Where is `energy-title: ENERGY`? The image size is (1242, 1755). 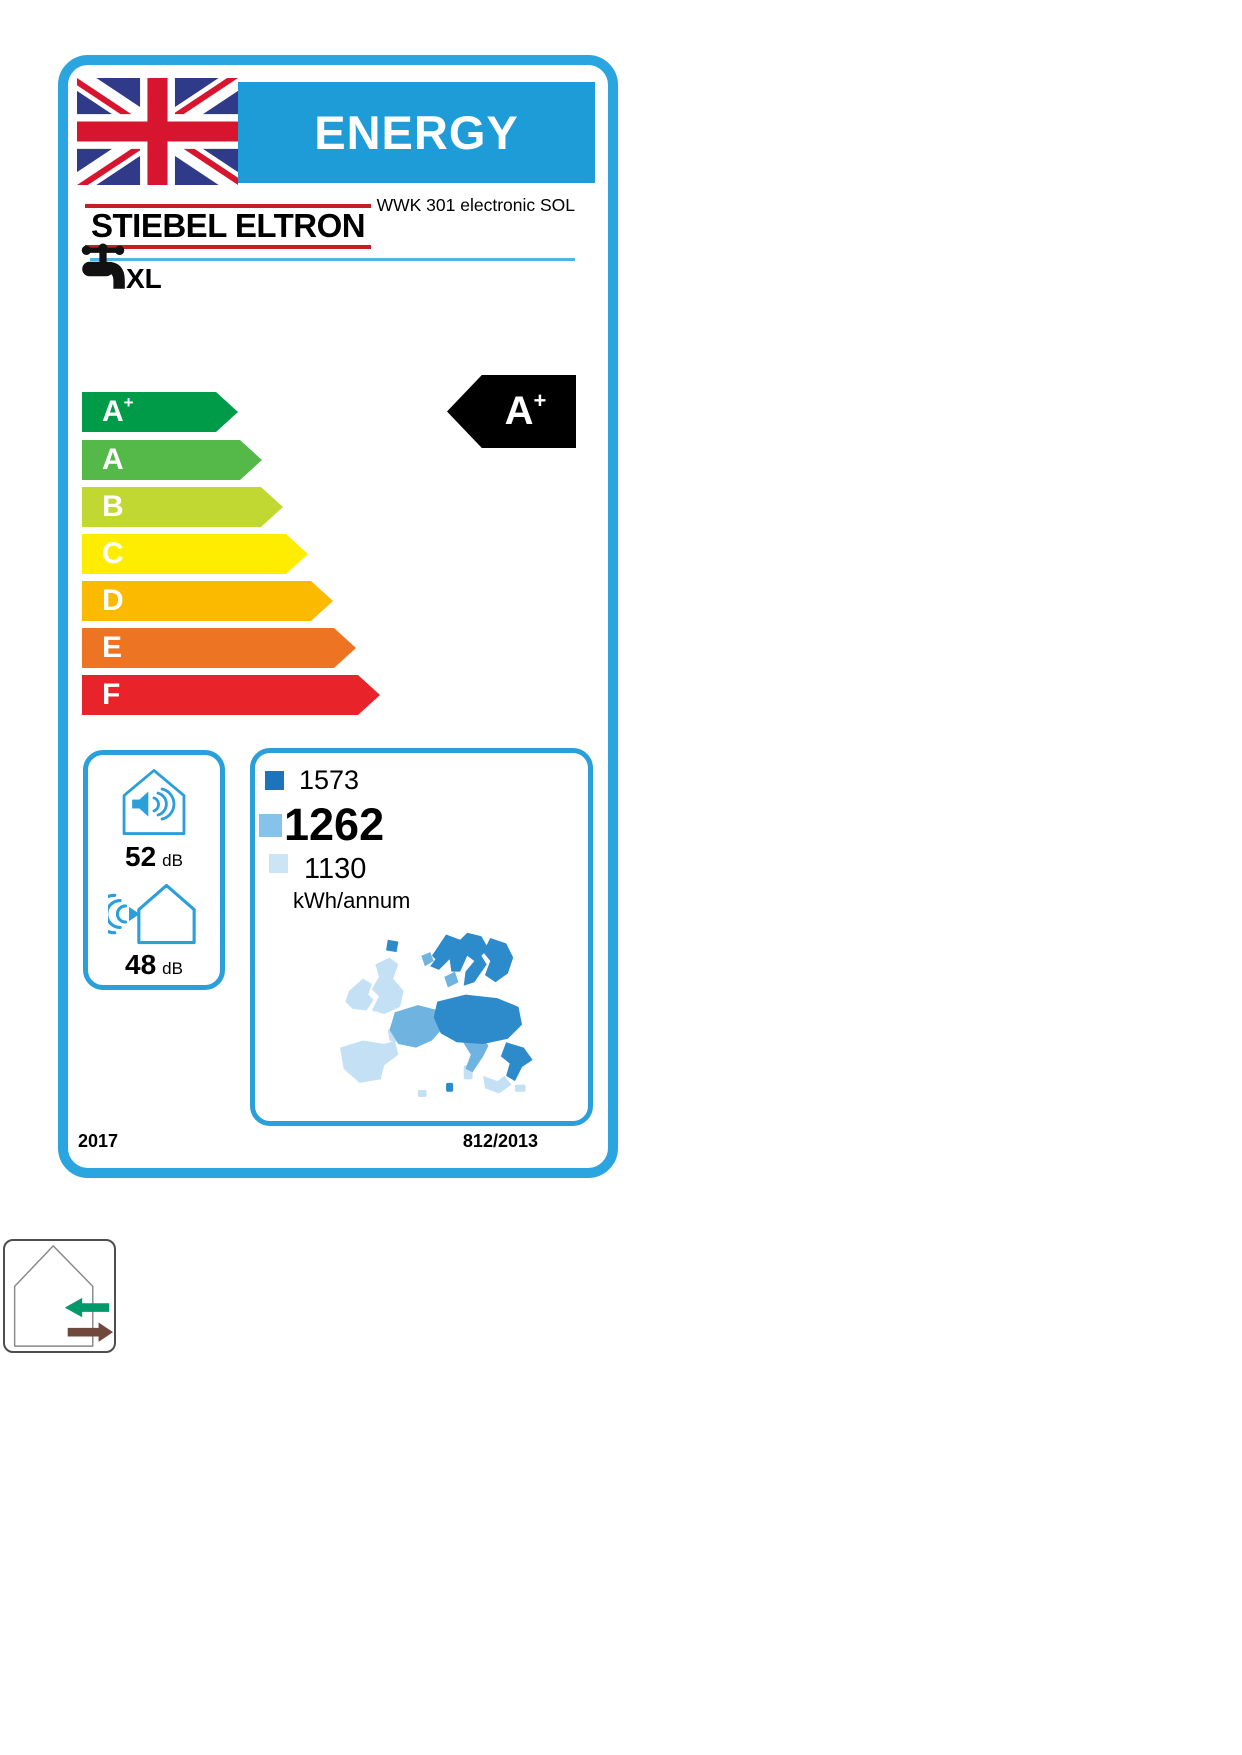
energy-title: ENERGY is located at coordinates (416, 132).